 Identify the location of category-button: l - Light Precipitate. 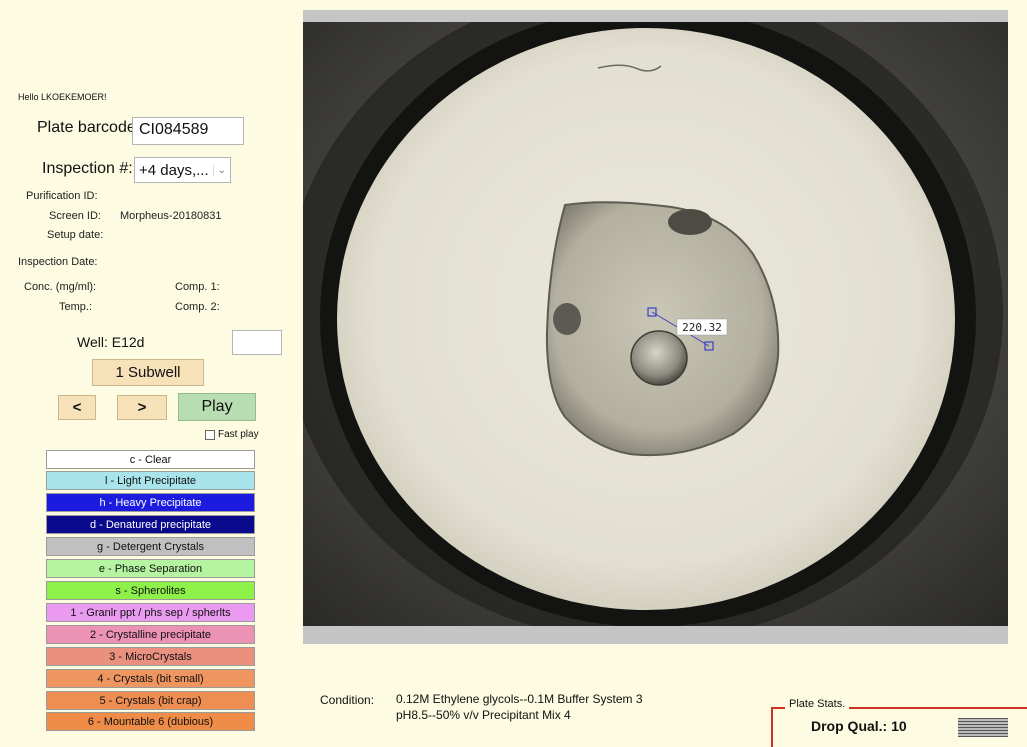
(150, 480).